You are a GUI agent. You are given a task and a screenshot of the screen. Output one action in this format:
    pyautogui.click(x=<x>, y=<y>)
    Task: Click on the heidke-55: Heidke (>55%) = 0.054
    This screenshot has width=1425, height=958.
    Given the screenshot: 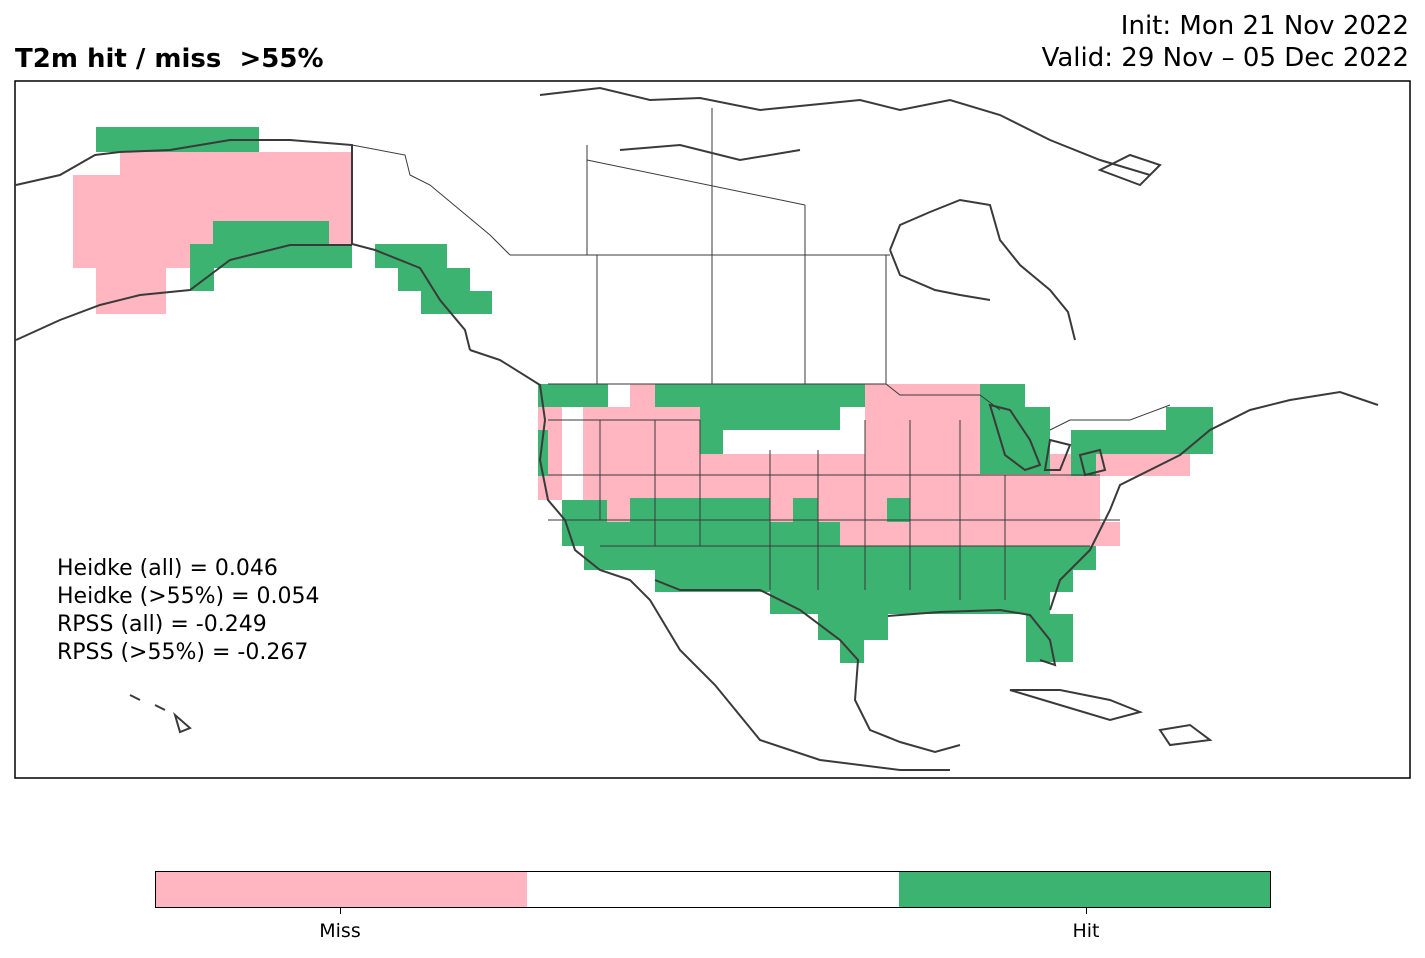 What is the action you would take?
    pyautogui.click(x=188, y=596)
    